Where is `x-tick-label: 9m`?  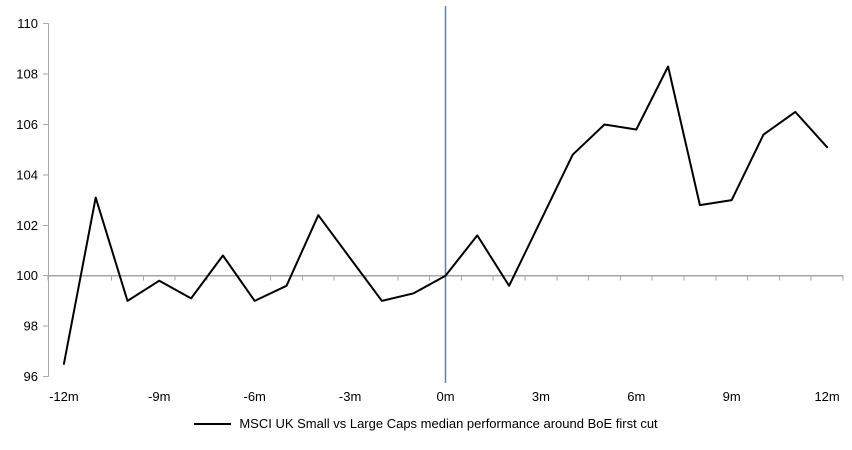
x-tick-label: 9m is located at coordinates (732, 396).